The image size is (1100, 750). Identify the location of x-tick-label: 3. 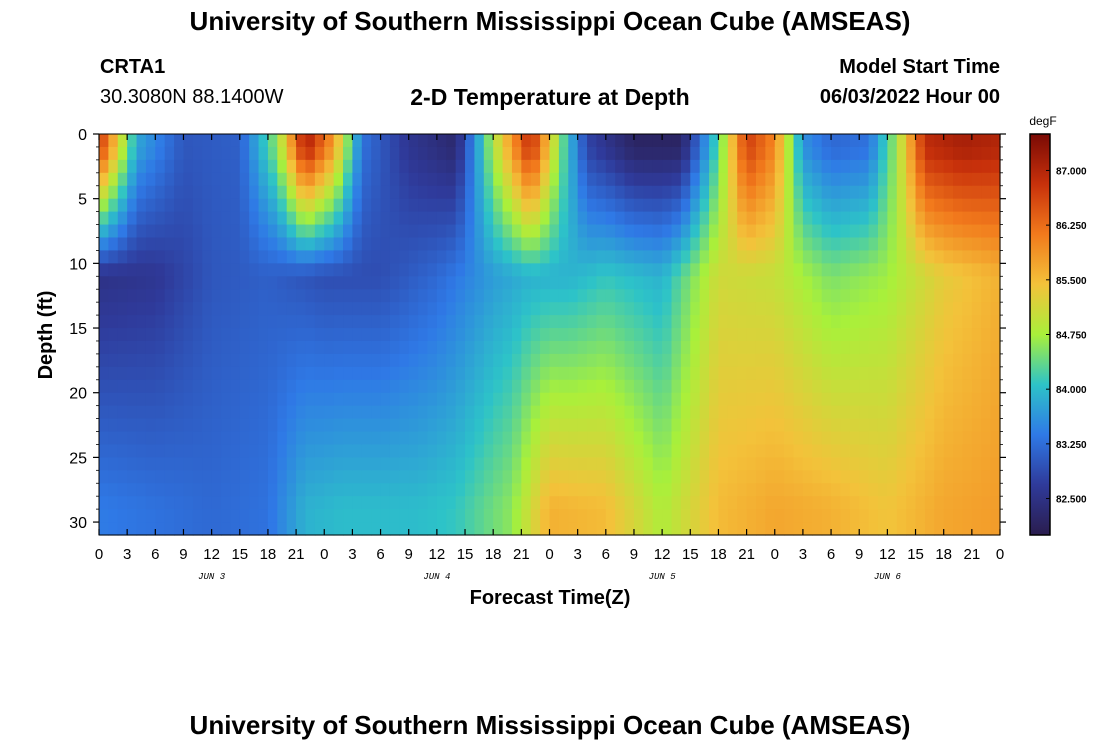
(577, 554).